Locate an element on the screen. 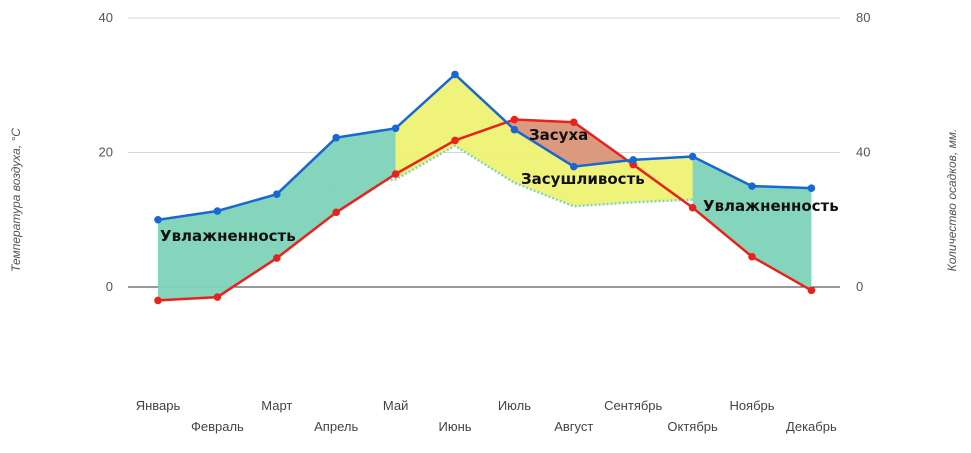 Image resolution: width=971 pixels, height=453 pixels. y-axis-label-left: Температура воздуха, °С is located at coordinates (16, 200).